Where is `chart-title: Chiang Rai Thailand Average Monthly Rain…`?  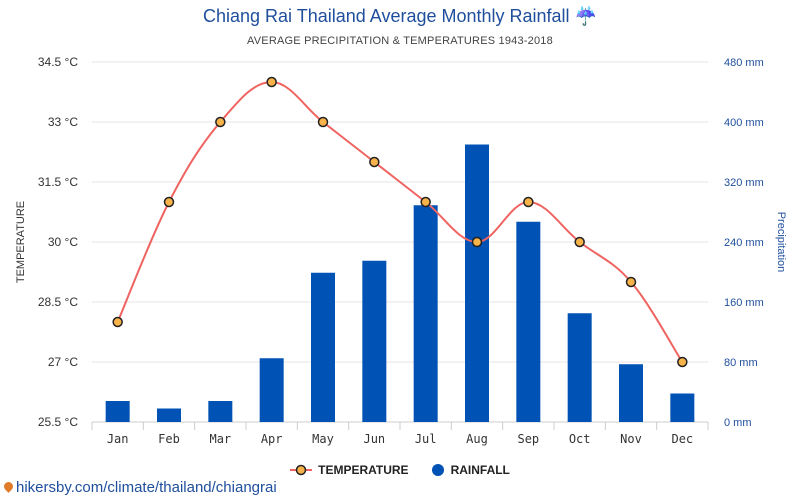
chart-title: Chiang Rai Thailand Average Monthly Rain… is located at coordinates (400, 16).